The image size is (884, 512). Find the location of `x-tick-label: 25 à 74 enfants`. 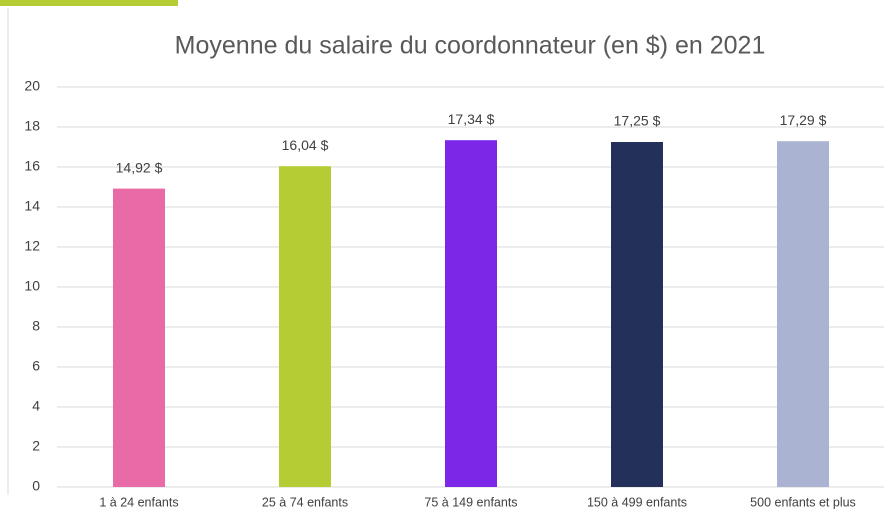

x-tick-label: 25 à 74 enfants is located at coordinates (305, 502).